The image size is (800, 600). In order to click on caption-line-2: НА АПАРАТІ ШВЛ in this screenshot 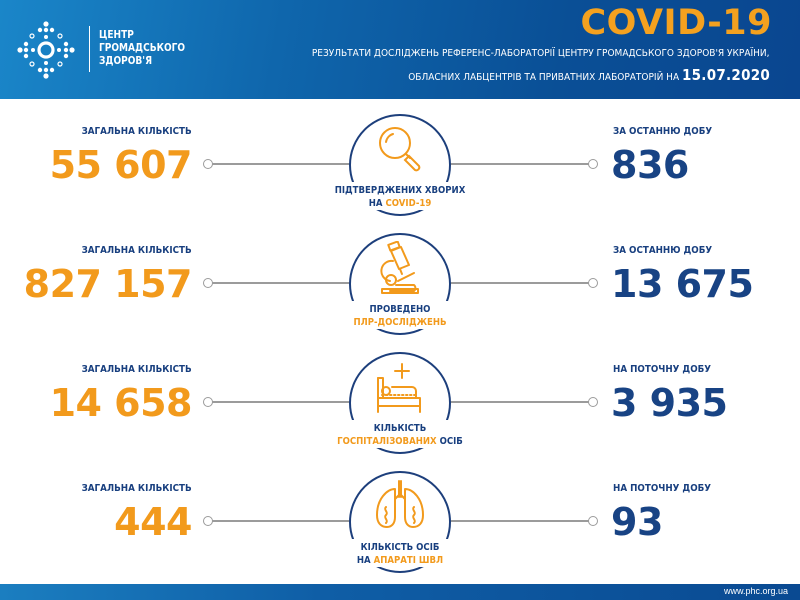, I will do `click(400, 560)`.